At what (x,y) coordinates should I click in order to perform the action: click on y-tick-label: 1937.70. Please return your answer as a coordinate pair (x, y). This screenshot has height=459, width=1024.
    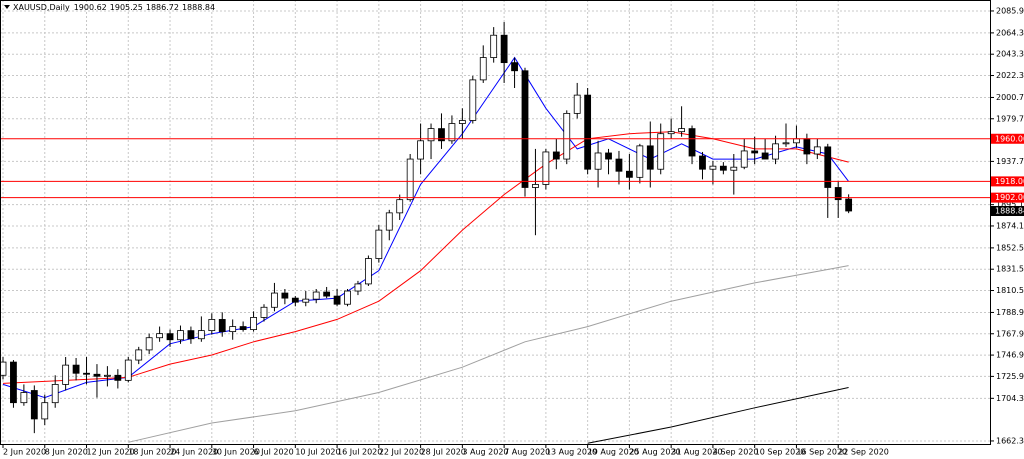
    Looking at the image, I should click on (1010, 161).